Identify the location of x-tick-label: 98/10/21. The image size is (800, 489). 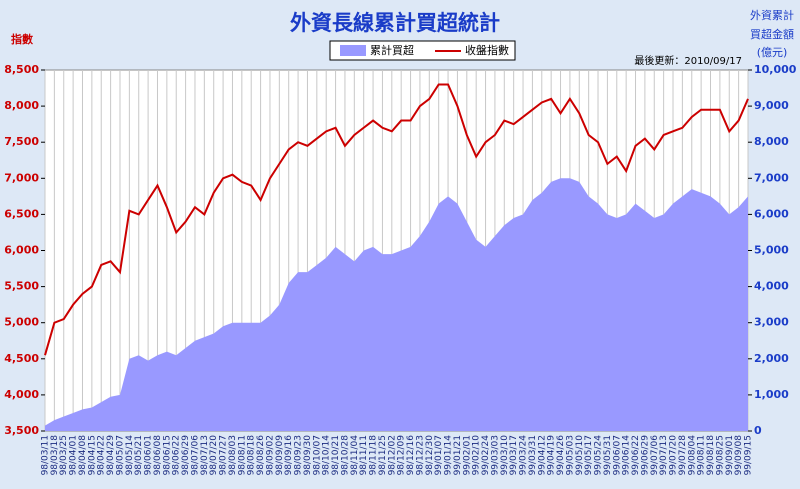
(336, 455).